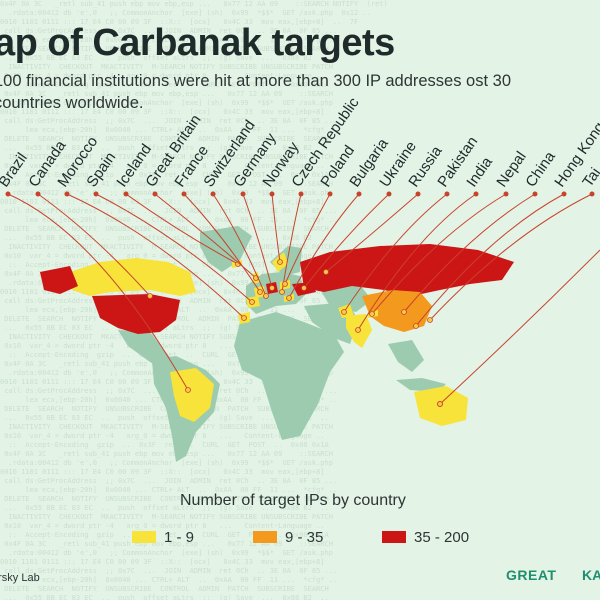 The width and height of the screenshot is (600, 600). Describe the element at coordinates (289, 376) in the screenshot. I see `land-africa` at that location.